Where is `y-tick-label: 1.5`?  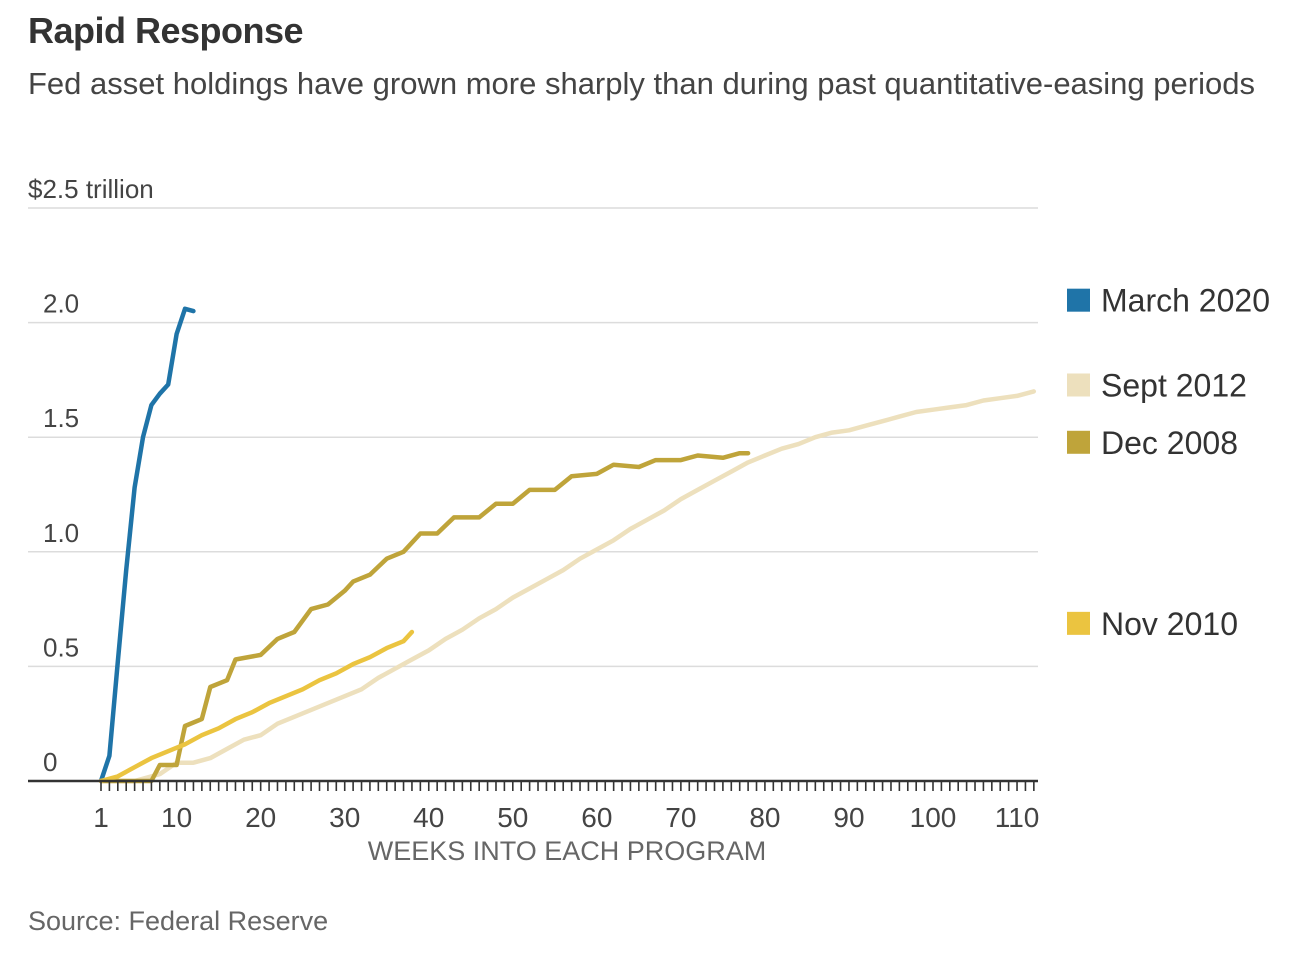
y-tick-label: 1.5 is located at coordinates (61, 418).